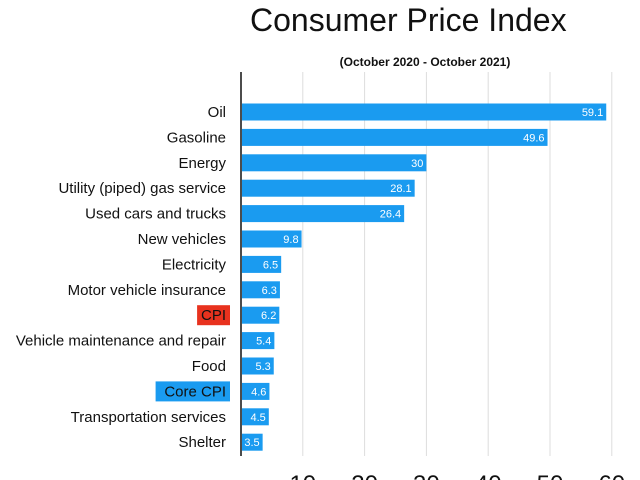 This screenshot has width=640, height=480. Describe the element at coordinates (592, 113) in the screenshot. I see `bar-value-label: 59.1` at that location.